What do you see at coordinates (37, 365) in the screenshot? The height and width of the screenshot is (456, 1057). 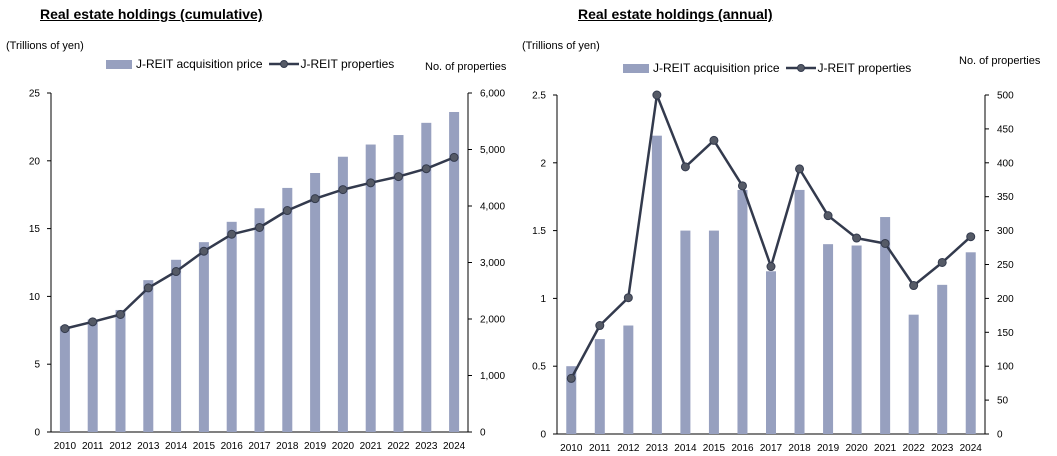 I see `y-tick-label: 5` at bounding box center [37, 365].